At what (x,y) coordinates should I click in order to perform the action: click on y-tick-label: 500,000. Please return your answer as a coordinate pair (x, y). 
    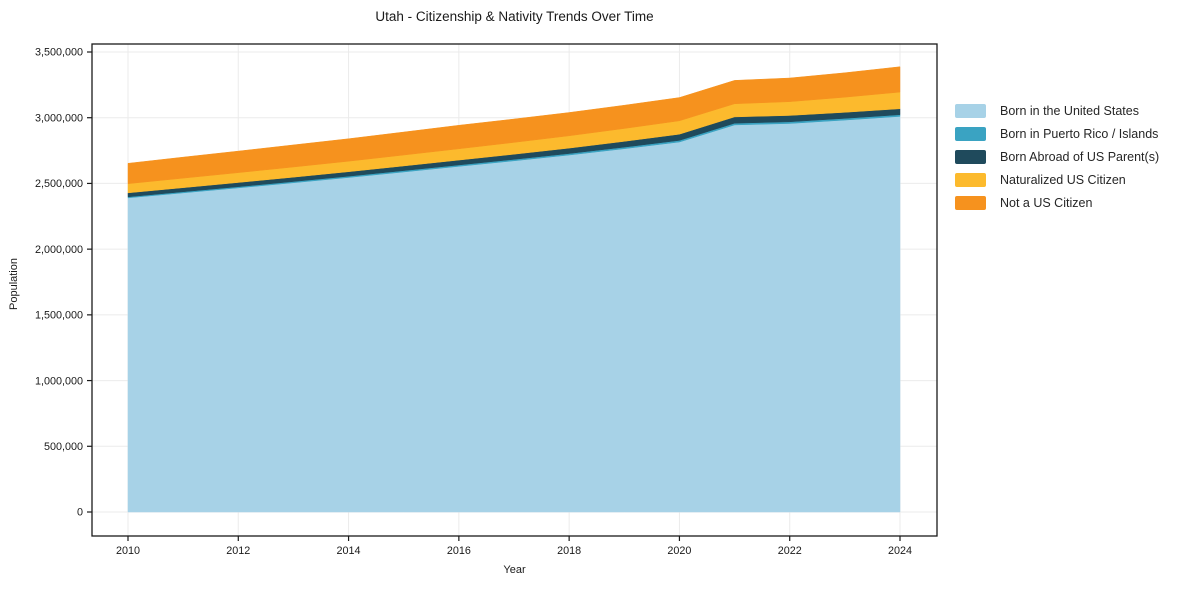
    Looking at the image, I should click on (63, 447).